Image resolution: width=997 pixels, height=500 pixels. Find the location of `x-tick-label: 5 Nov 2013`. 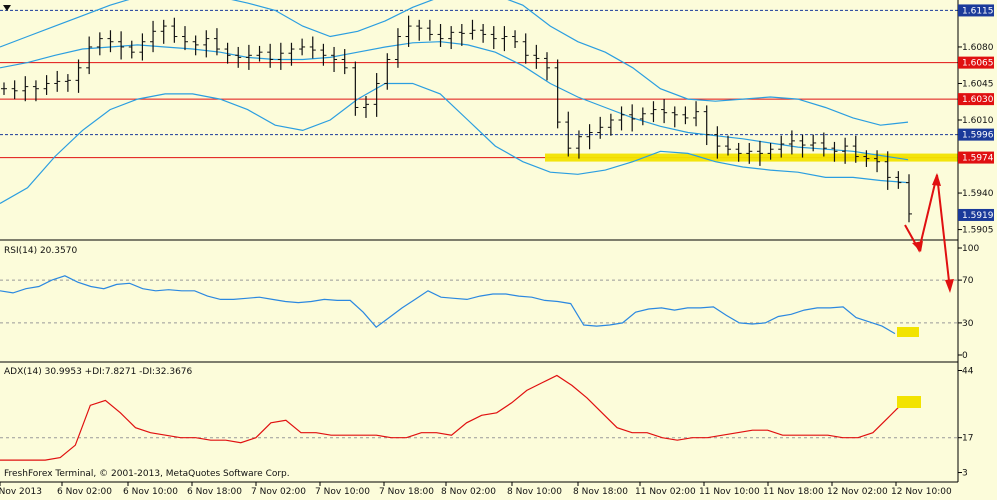

x-tick-label: 5 Nov 2013 is located at coordinates (21, 492).